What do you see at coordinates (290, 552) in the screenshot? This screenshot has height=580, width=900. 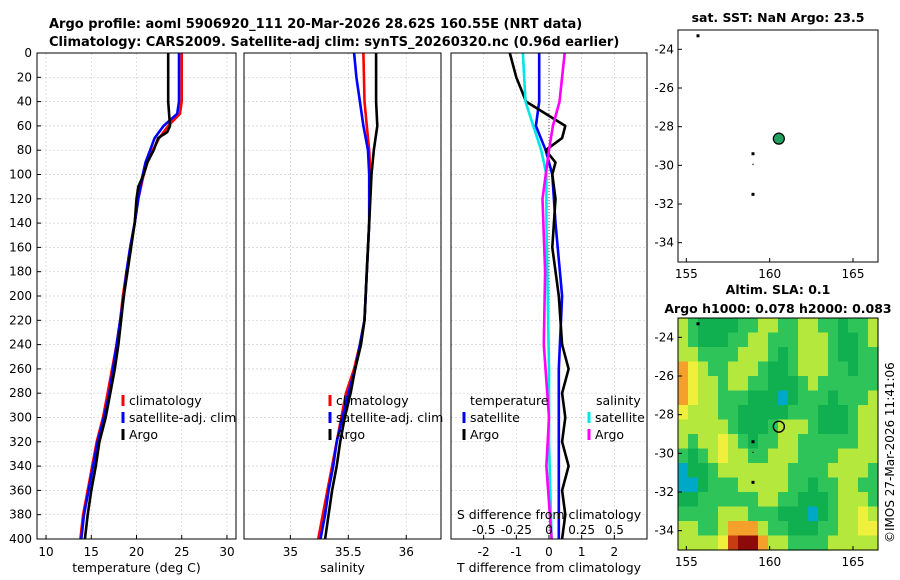 I see `x-tick-label: 35` at bounding box center [290, 552].